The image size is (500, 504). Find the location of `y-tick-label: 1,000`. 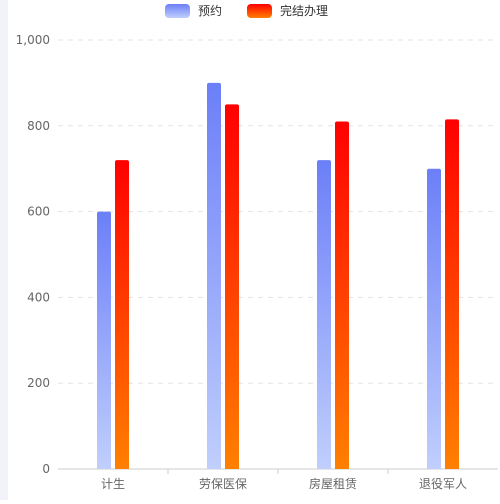

y-tick-label: 1,000 is located at coordinates (33, 40).